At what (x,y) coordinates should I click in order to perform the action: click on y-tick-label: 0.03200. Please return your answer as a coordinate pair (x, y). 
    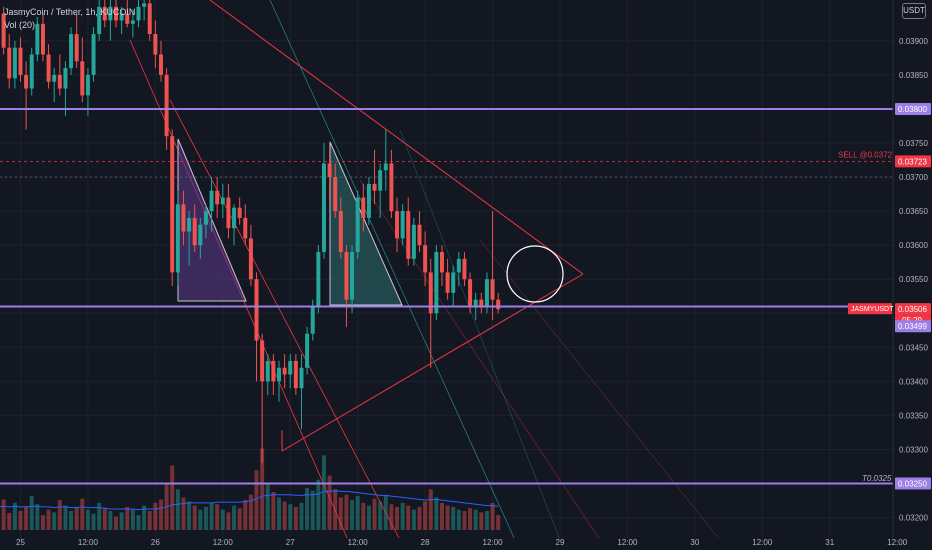
    Looking at the image, I should click on (913, 518).